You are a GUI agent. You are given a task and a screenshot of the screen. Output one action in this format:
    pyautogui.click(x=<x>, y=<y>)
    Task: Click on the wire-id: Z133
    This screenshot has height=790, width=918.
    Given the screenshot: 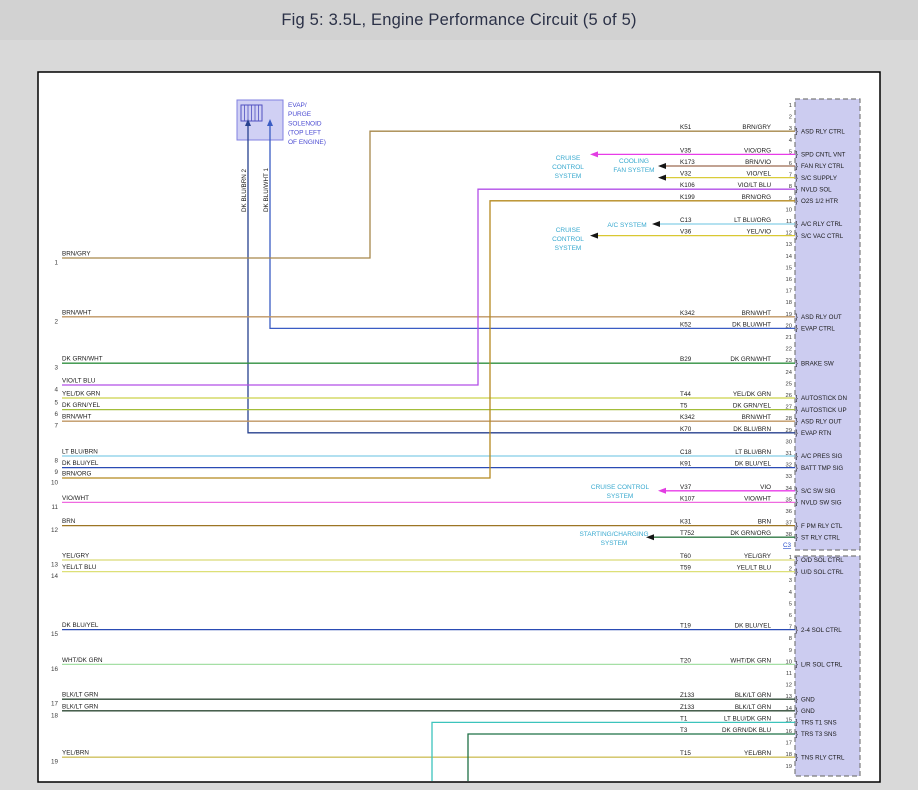 What is the action you would take?
    pyautogui.click(x=687, y=707)
    